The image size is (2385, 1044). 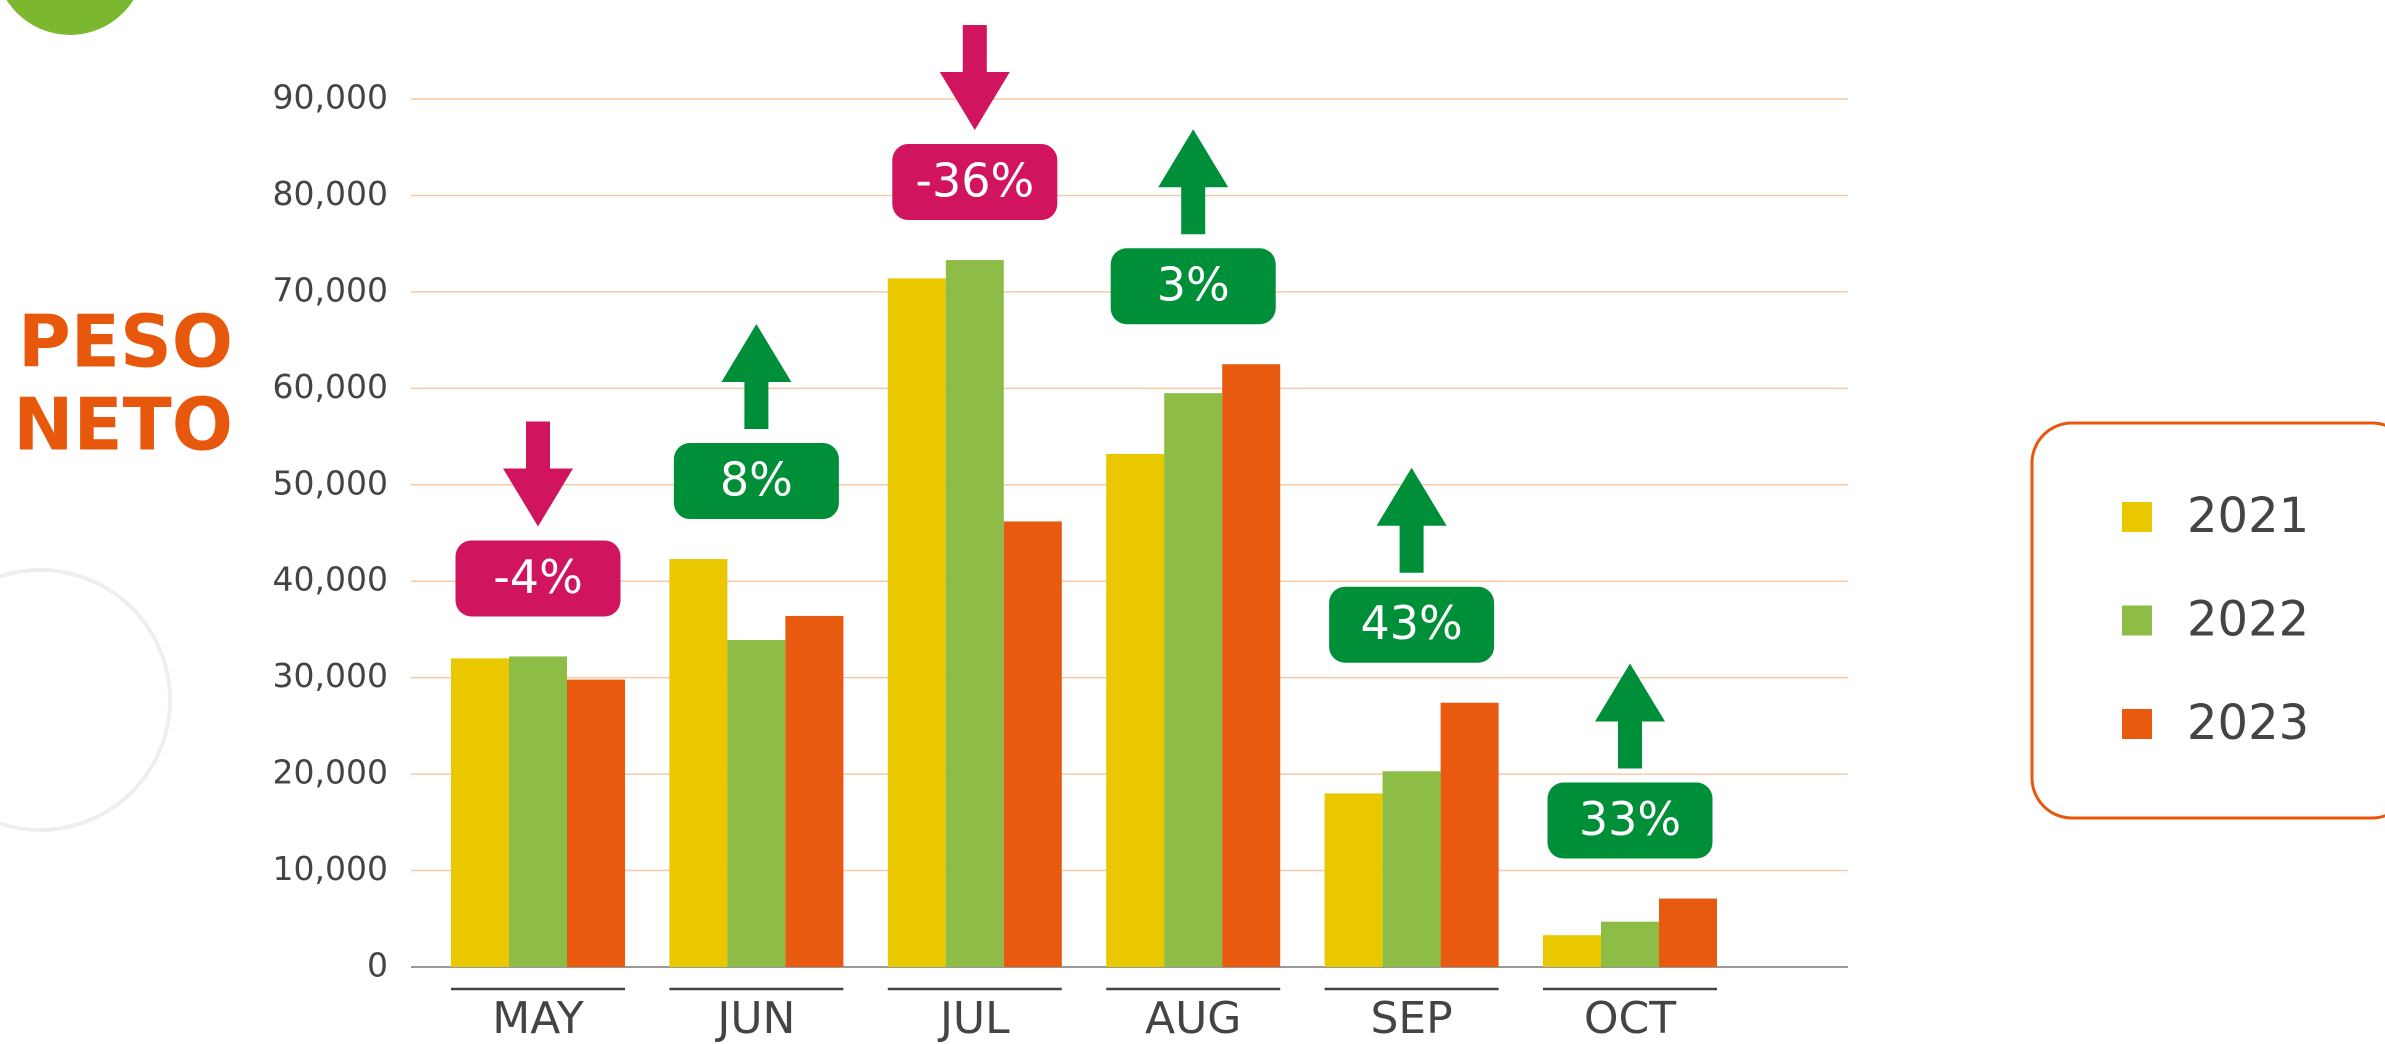 What do you see at coordinates (125, 342) in the screenshot?
I see `chart-title: PESO` at bounding box center [125, 342].